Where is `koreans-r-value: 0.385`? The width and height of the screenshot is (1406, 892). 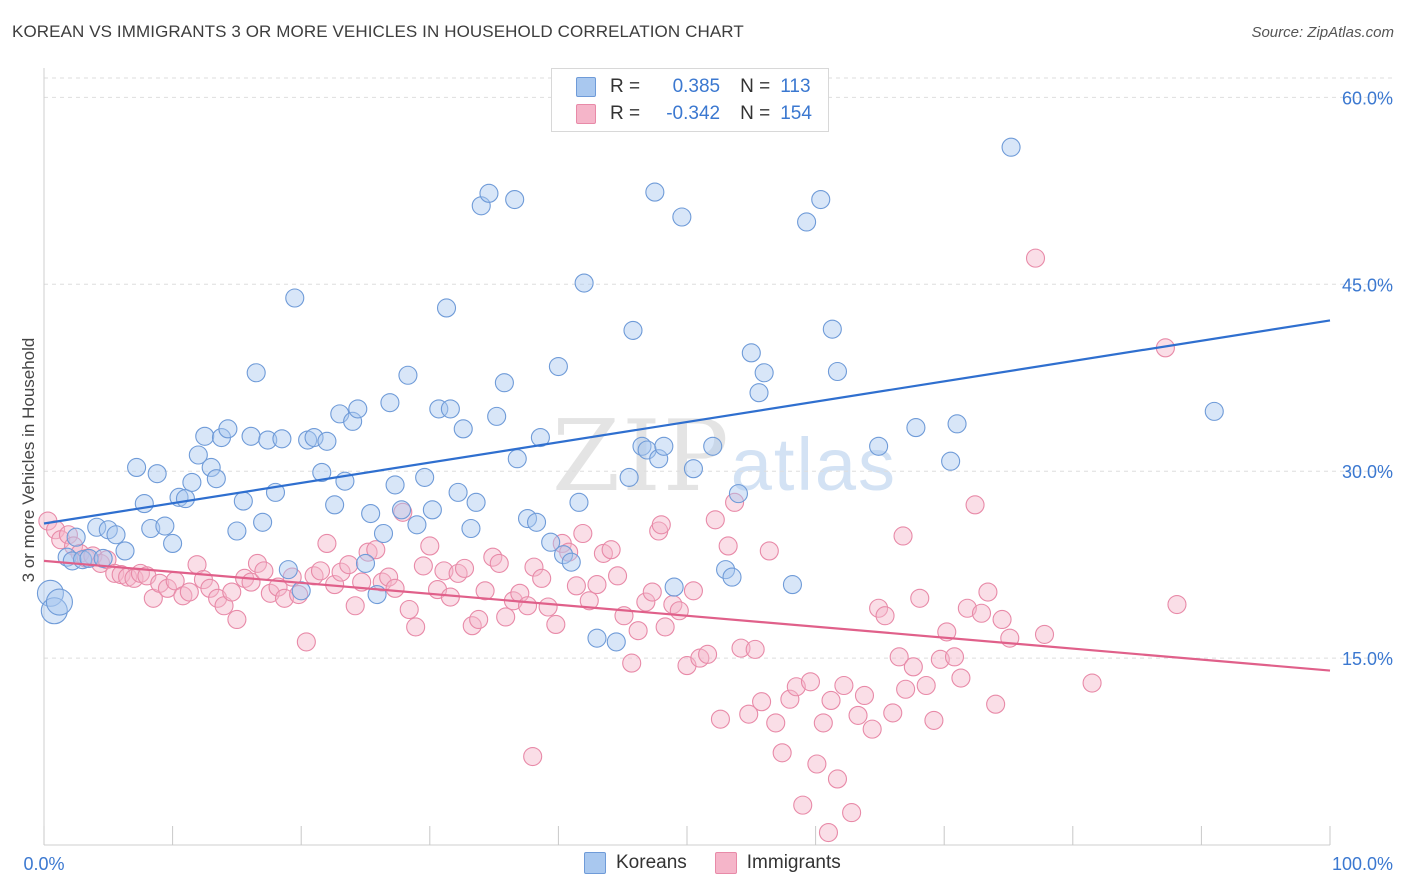
koreans-r-value: 0.385 is located at coordinates (696, 86).